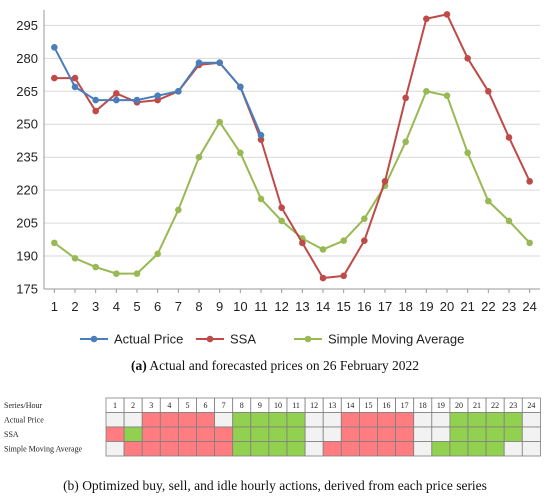 Image resolution: width=550 pixels, height=499 pixels. I want to click on x-tick-label: 19, so click(426, 306).